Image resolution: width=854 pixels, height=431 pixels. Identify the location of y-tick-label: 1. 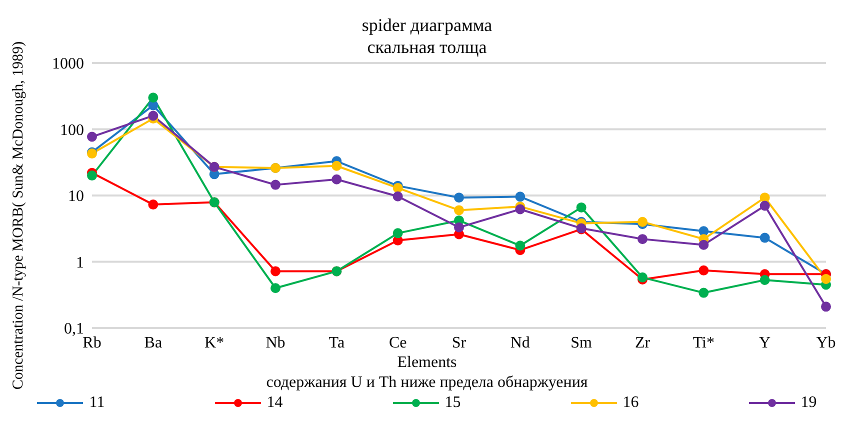
(80, 263).